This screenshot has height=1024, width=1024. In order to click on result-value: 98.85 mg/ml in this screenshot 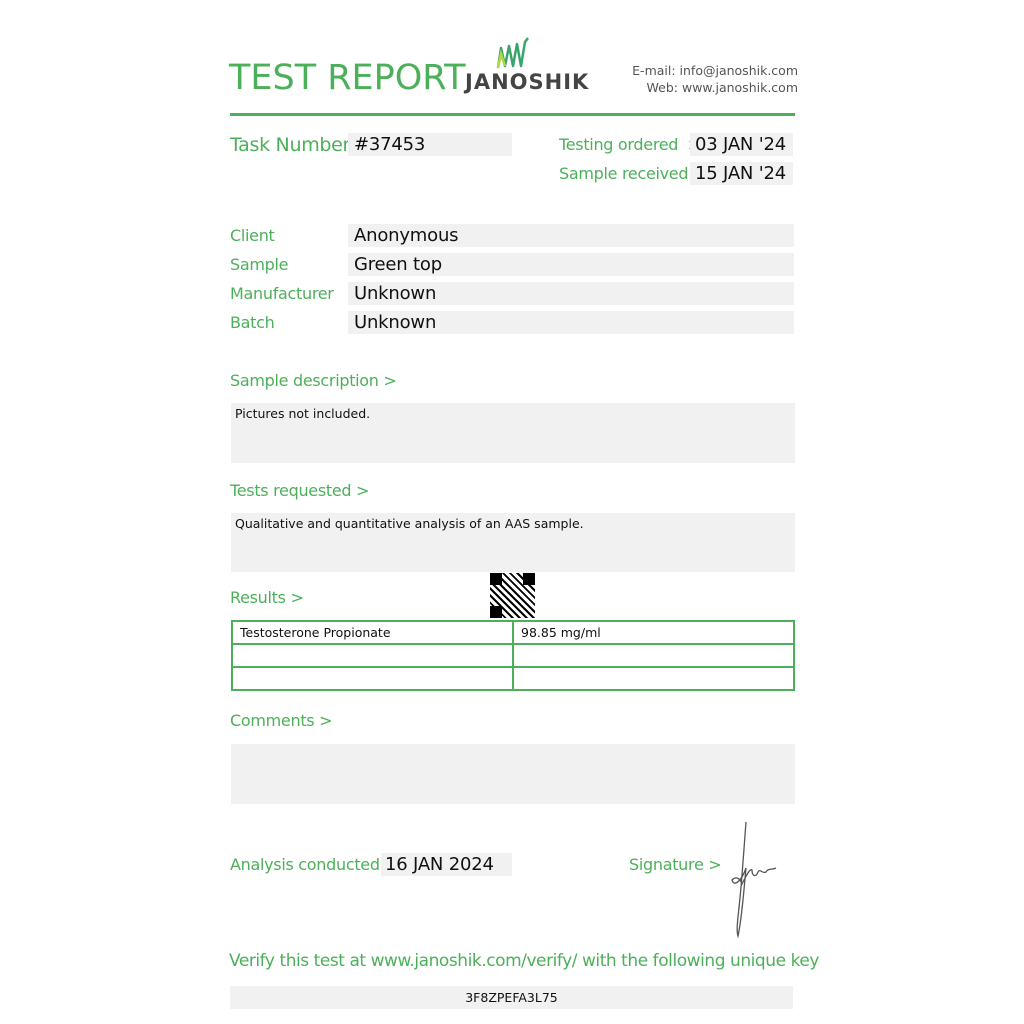, I will do `click(653, 632)`.